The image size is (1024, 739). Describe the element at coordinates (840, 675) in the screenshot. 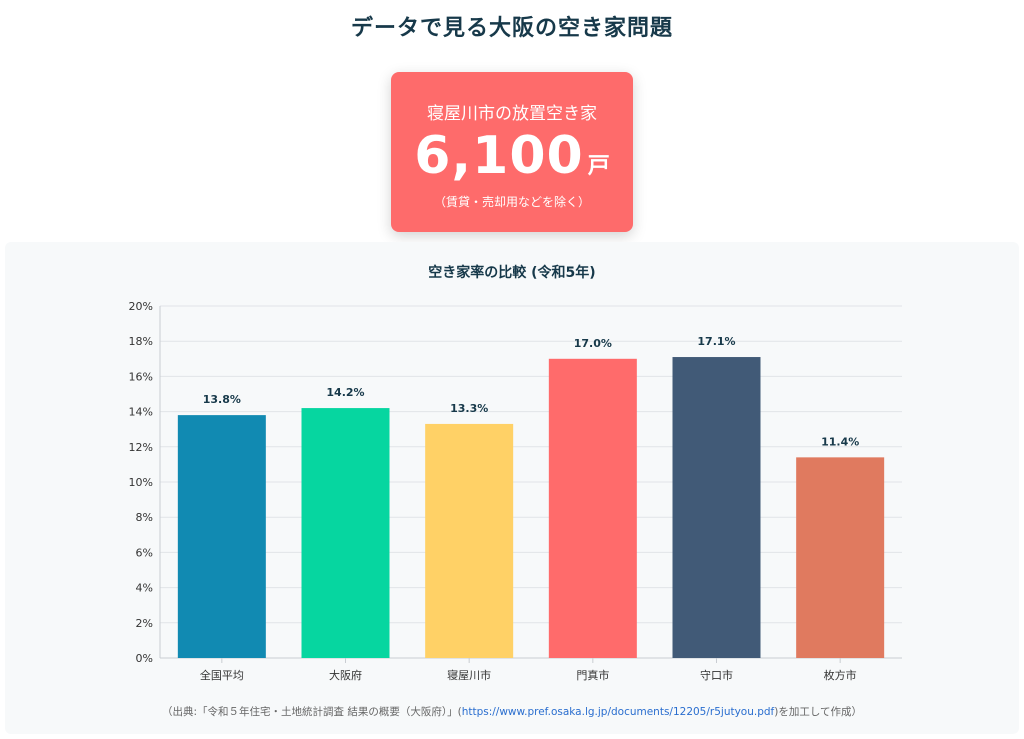

I see `x-tick-label: 枚方市` at that location.